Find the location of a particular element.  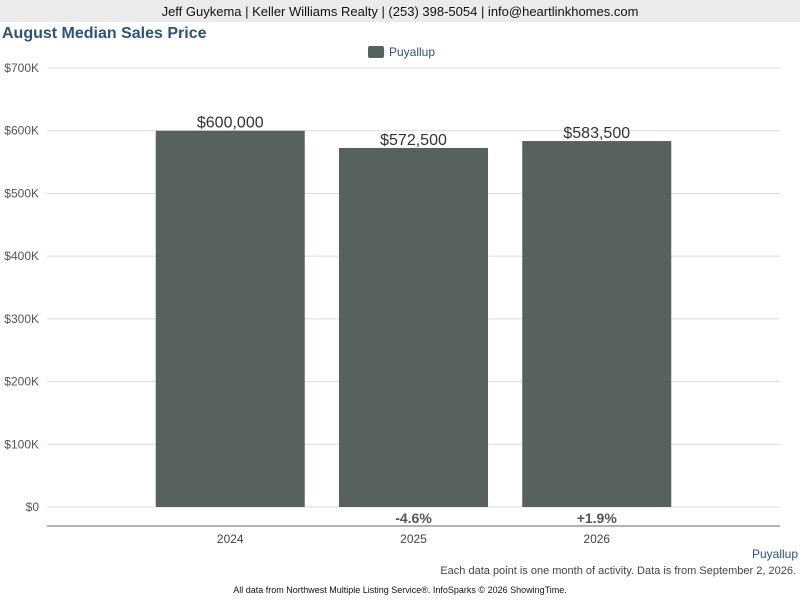

y-tick-label: $200K is located at coordinates (21, 382).